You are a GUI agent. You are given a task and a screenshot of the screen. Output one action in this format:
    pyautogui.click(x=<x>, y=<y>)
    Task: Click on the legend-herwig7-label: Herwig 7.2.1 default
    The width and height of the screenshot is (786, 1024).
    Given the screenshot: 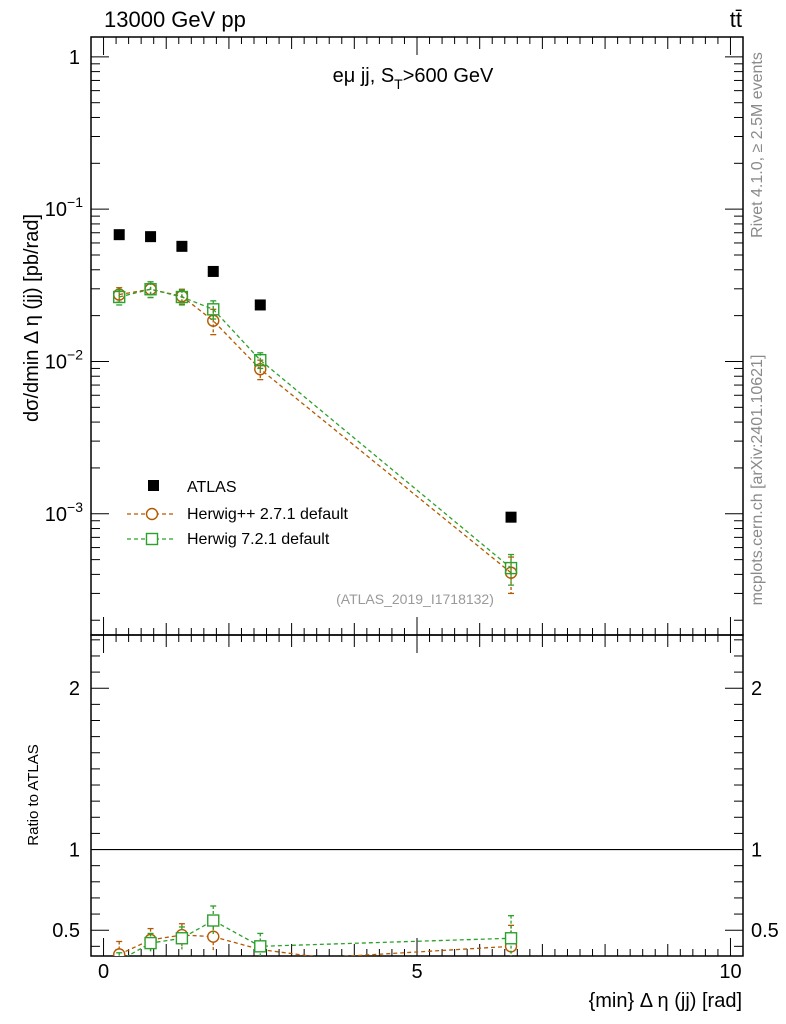 What is the action you would take?
    pyautogui.click(x=258, y=539)
    